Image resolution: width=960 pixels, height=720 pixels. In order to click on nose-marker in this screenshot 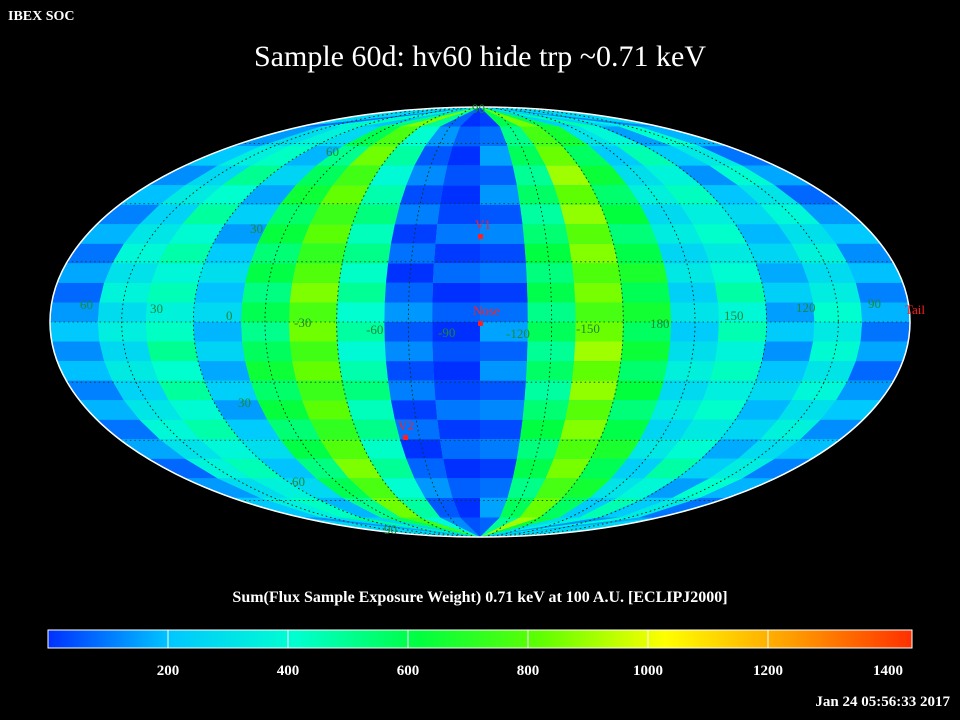, I will do `click(480, 323)`.